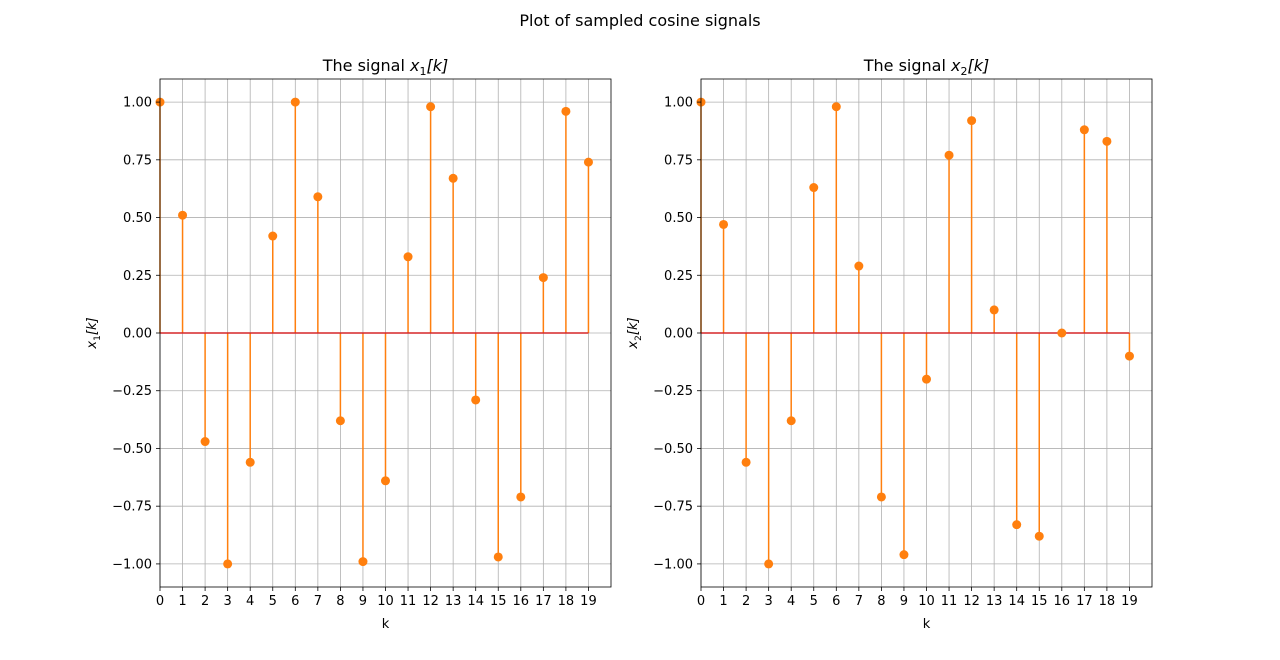 This screenshot has width=1280, height=660. Describe the element at coordinates (640, 20) in the screenshot. I see `figure-title: Plot of sampled cosine signals` at that location.